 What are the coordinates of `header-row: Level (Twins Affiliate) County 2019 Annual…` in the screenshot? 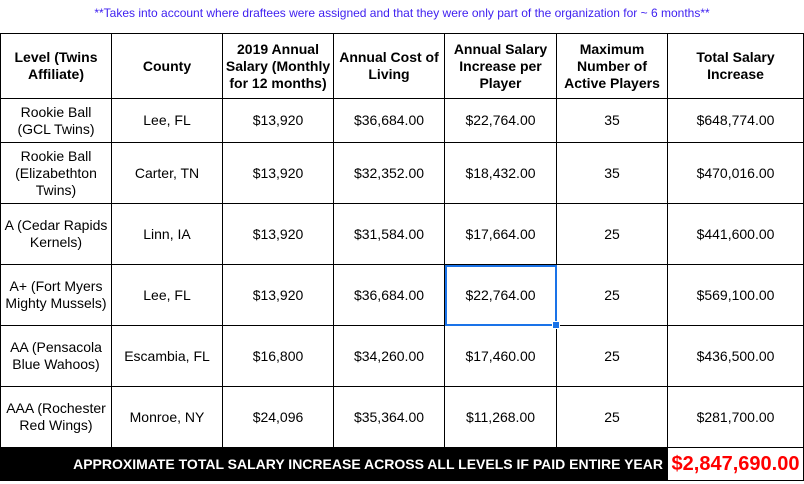 It's located at (402, 66).